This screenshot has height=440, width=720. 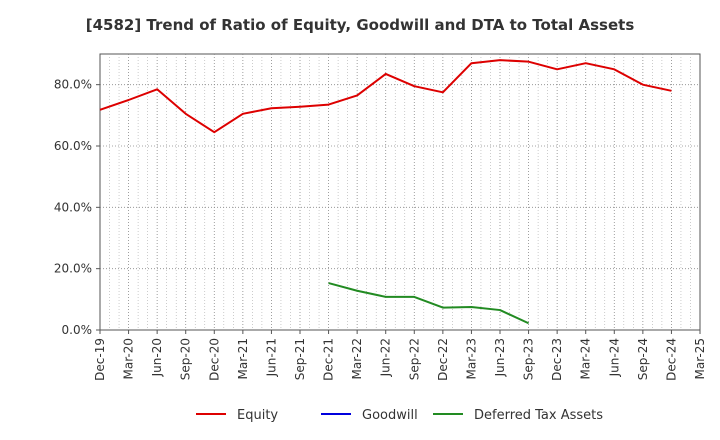 I want to click on y-tick-label: 20.0%, so click(x=73, y=269).